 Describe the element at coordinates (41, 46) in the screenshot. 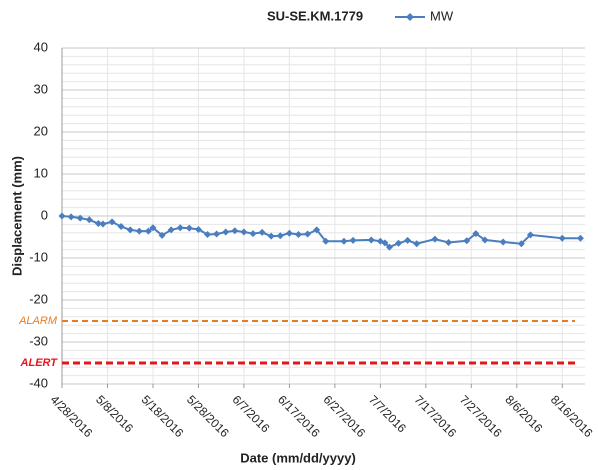

I see `y-tick-label: 40` at that location.